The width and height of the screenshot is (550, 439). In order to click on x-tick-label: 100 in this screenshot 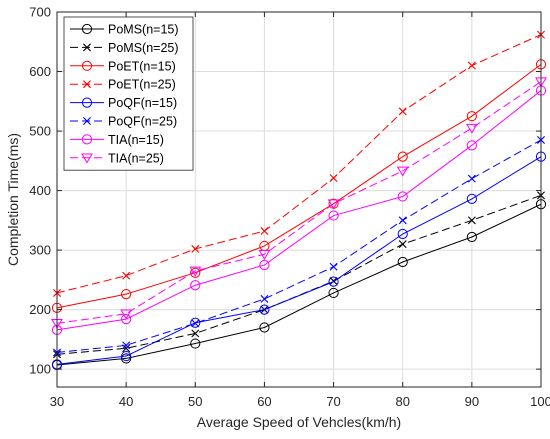, I will do `click(540, 401)`.